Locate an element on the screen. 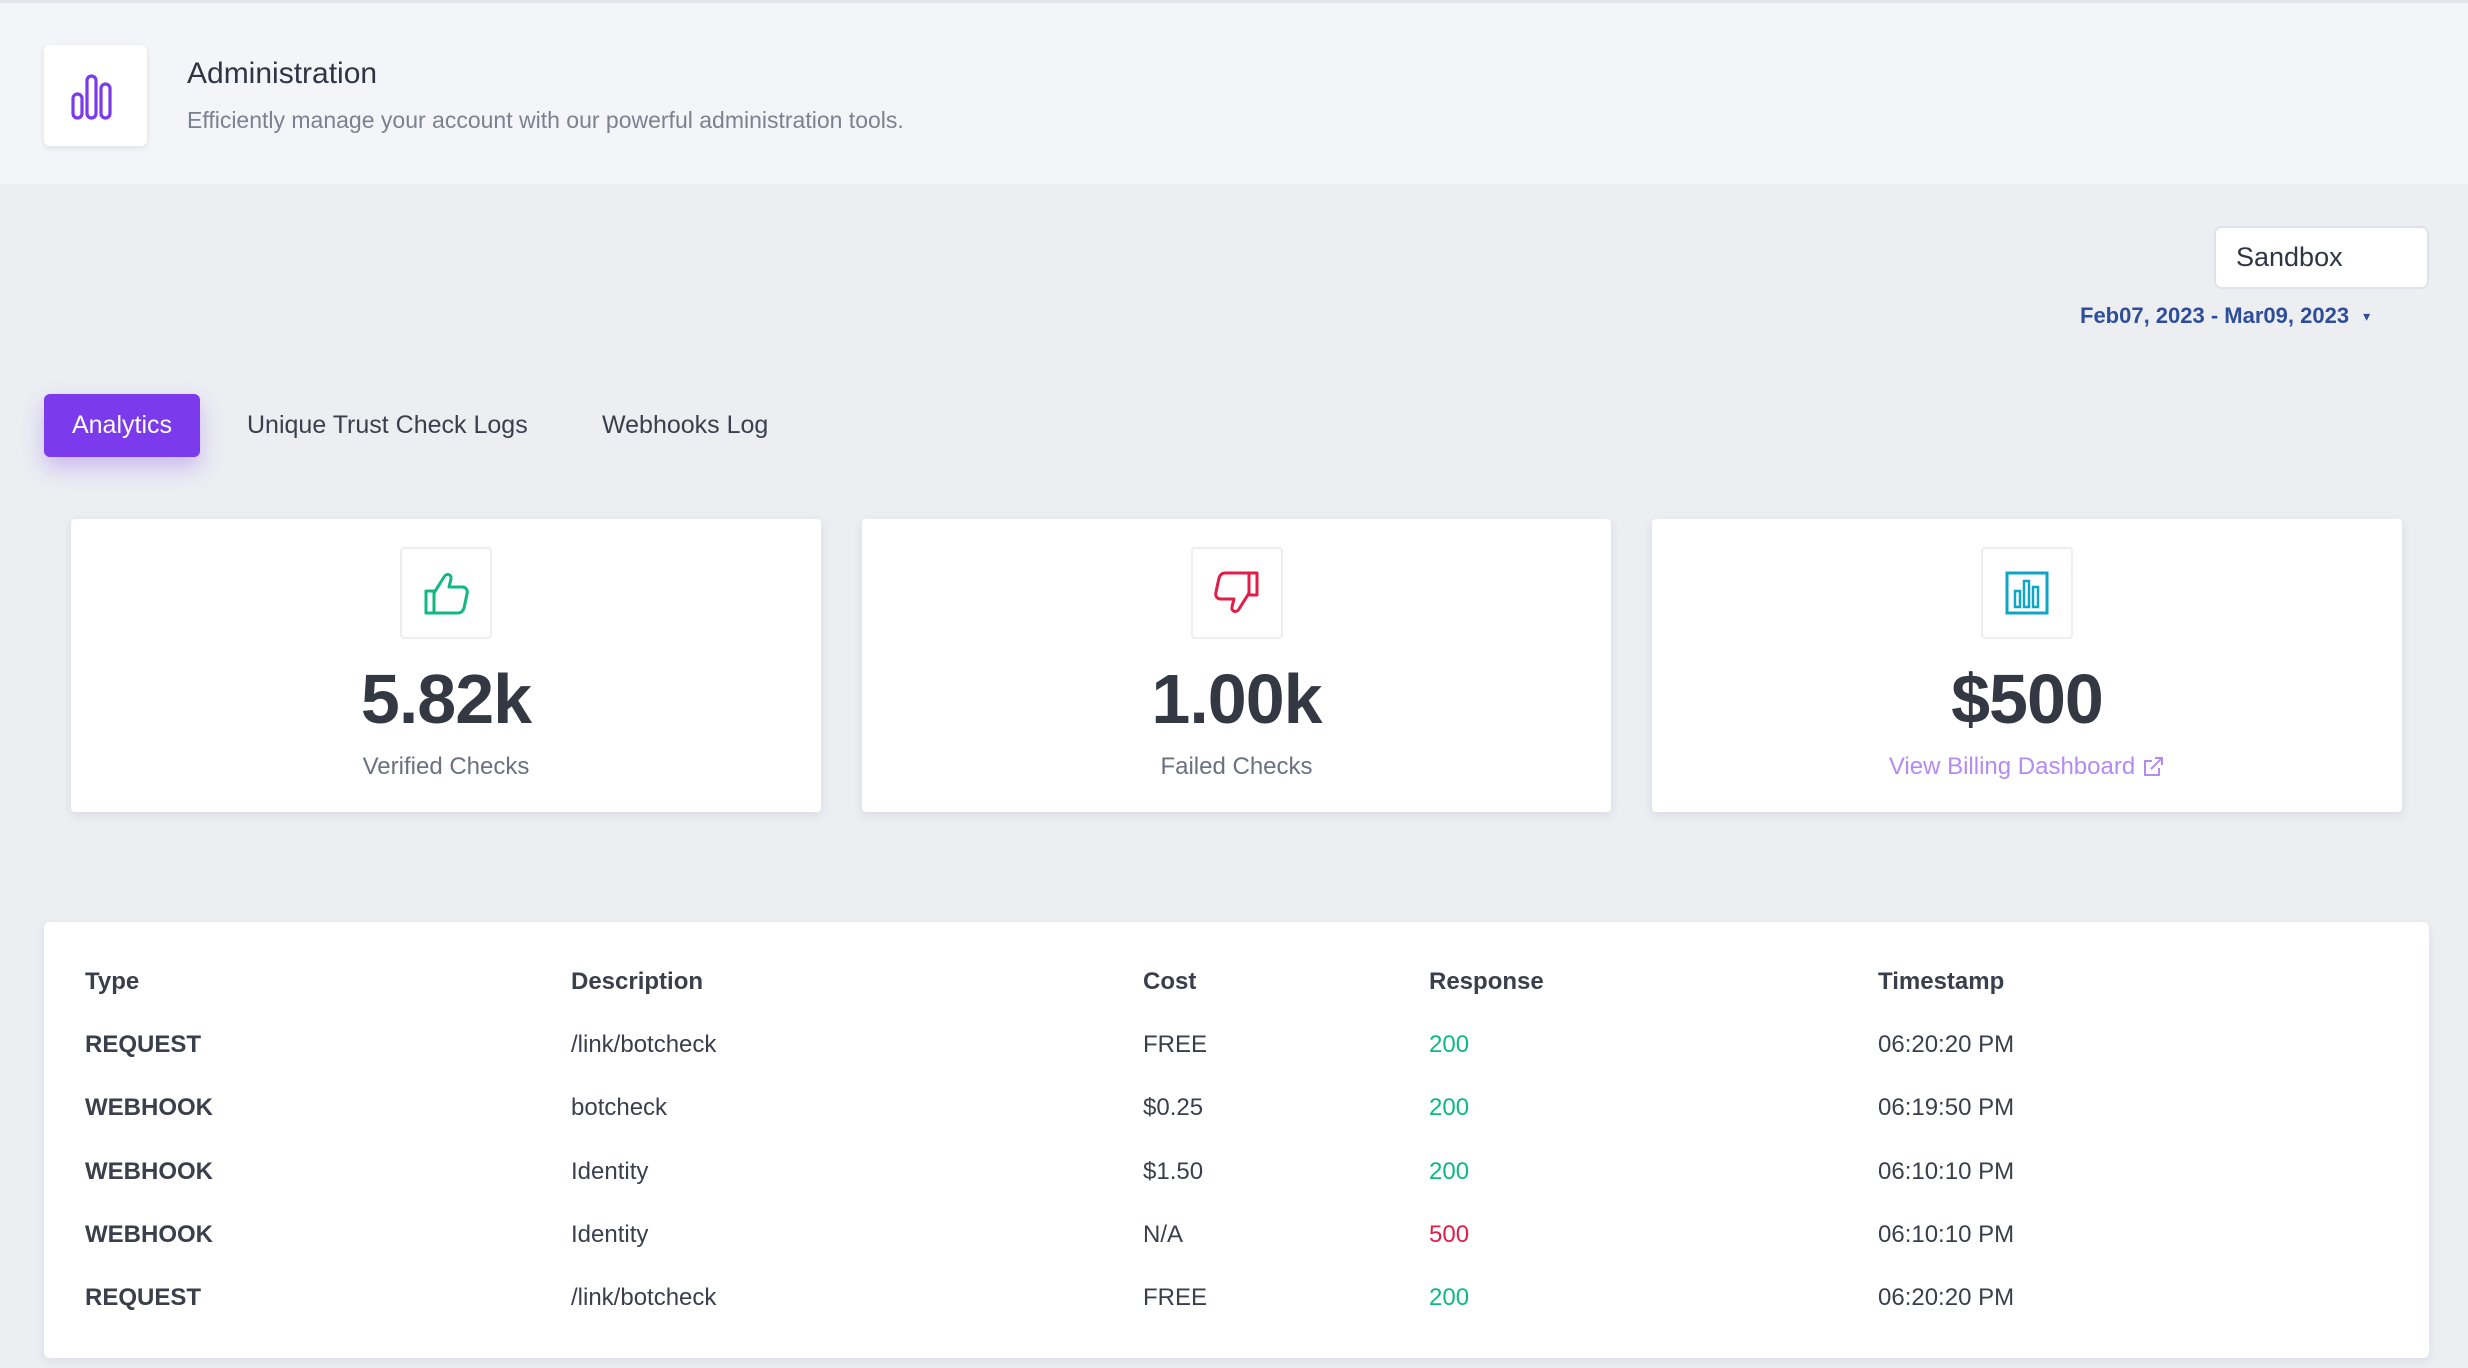 The image size is (2468, 1368). external-link-icon is located at coordinates (2154, 766).